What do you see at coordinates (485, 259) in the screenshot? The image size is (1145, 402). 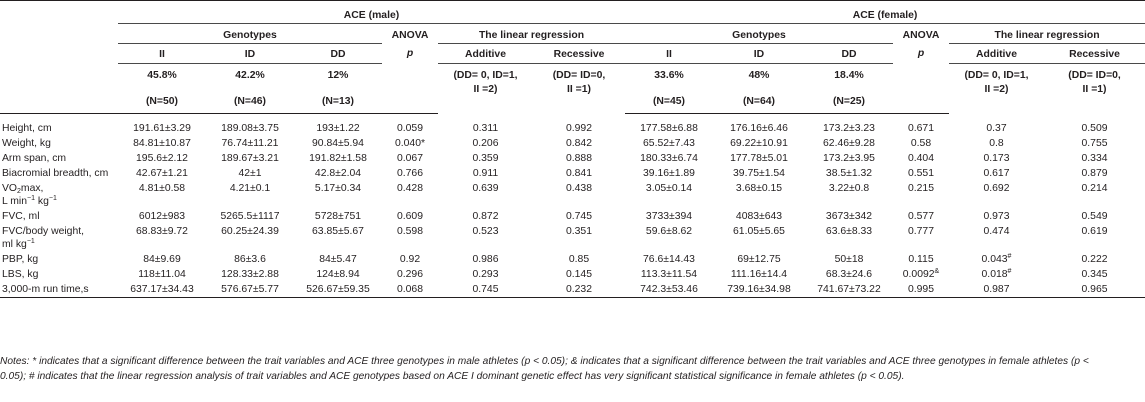 I see `cell-m-add: 0.986` at bounding box center [485, 259].